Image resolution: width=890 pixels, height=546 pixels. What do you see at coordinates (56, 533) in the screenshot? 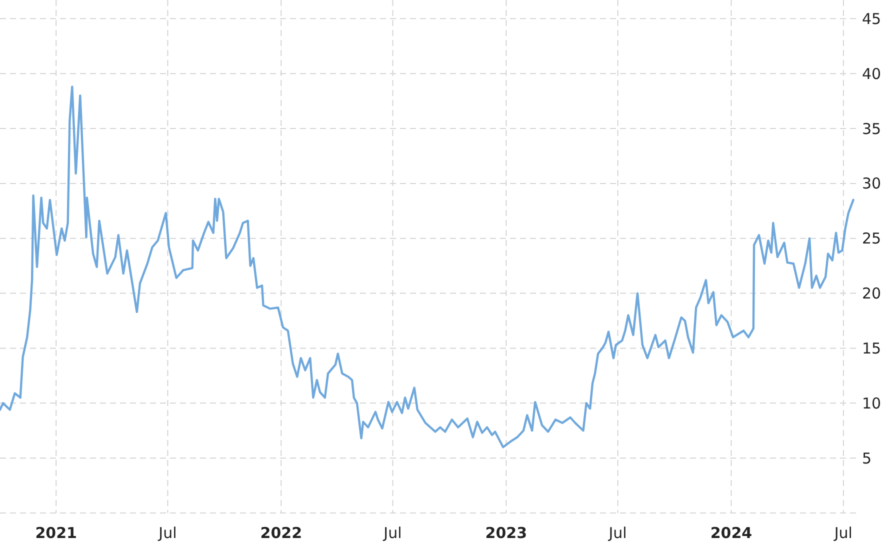
I see `x-tick-label: 2021` at bounding box center [56, 533].